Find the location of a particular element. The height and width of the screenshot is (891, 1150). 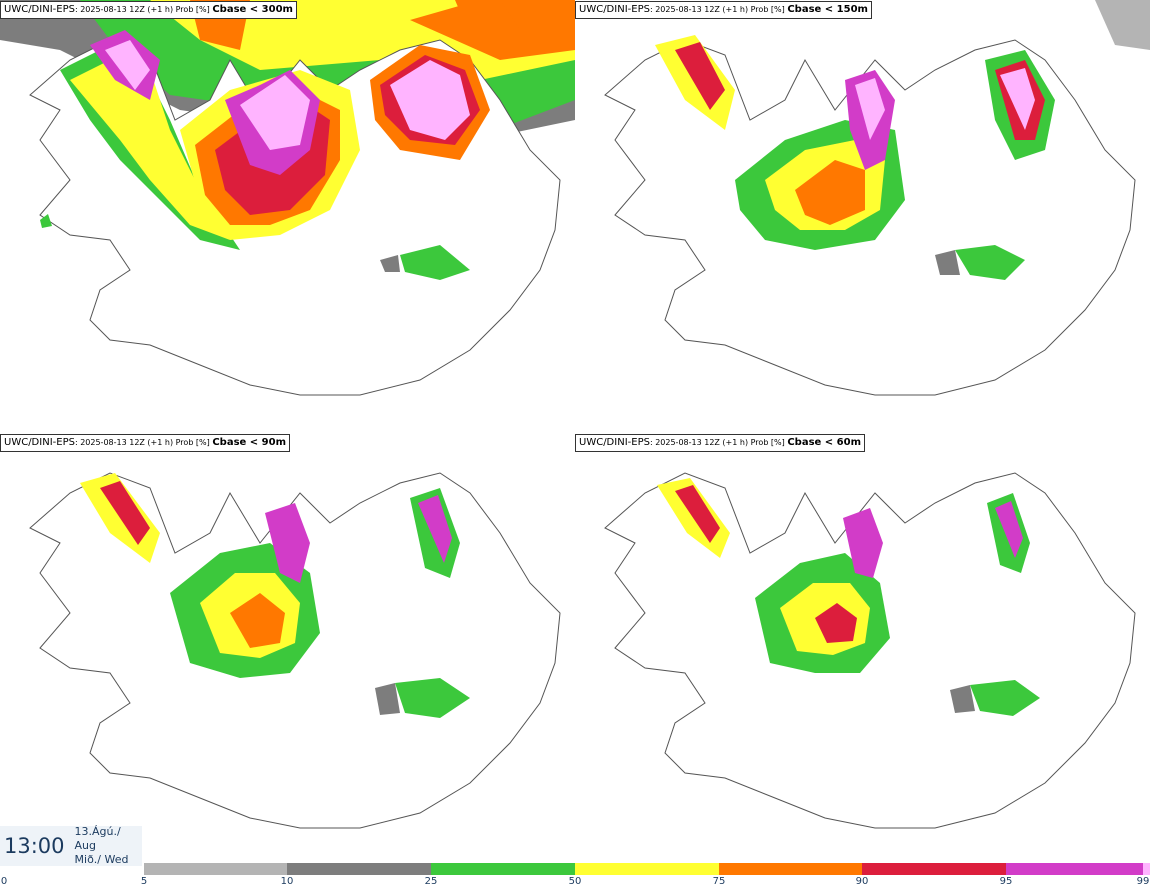

legend-tick-label: 90 is located at coordinates (862, 881).